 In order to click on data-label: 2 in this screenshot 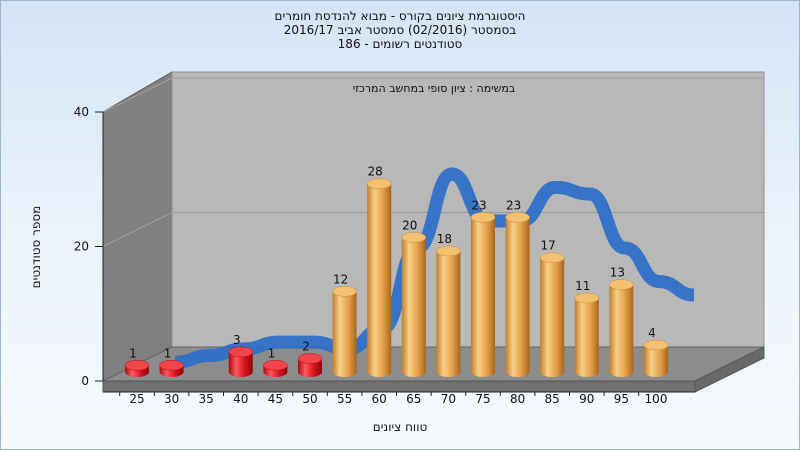, I will do `click(306, 347)`.